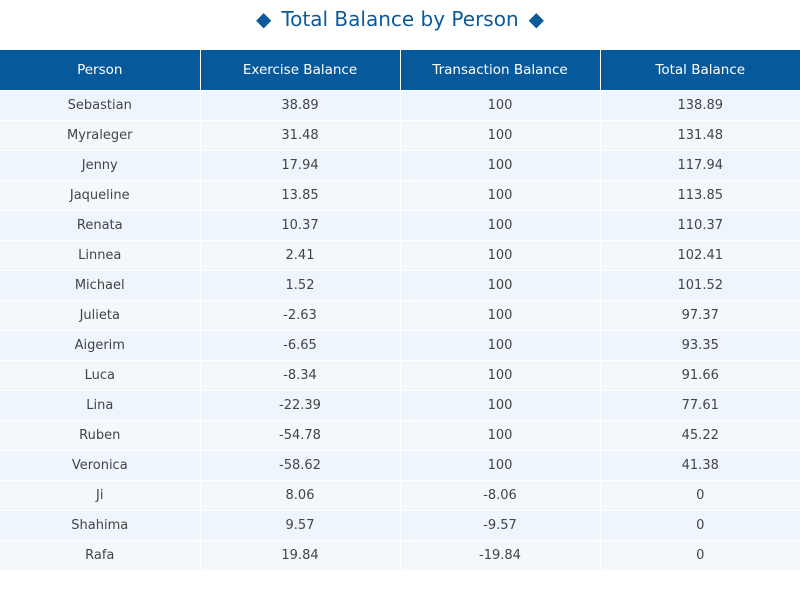 Image resolution: width=800 pixels, height=600 pixels. I want to click on total-balance-cell: 91.66, so click(699, 375).